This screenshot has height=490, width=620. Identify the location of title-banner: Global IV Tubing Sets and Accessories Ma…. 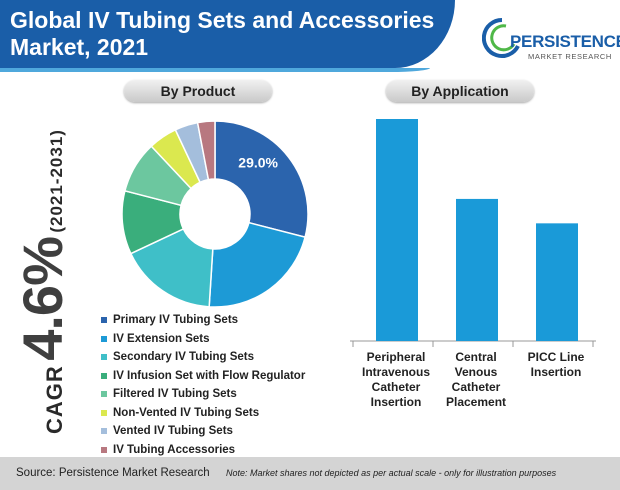
(227, 36).